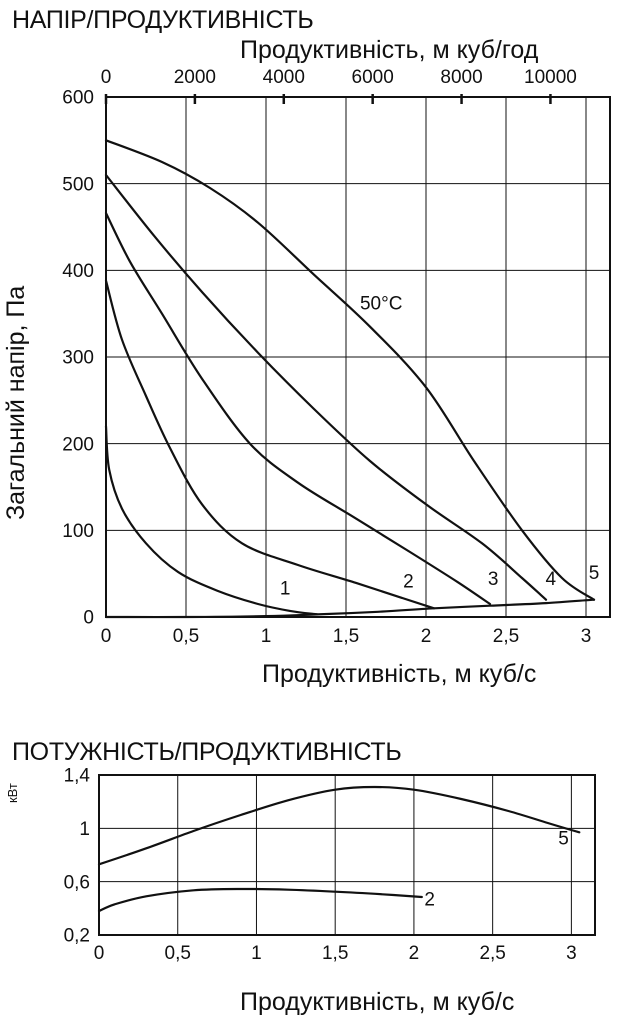 This screenshot has height=1027, width=632. What do you see at coordinates (493, 579) in the screenshot?
I see `chart1-series-label-3: 3` at bounding box center [493, 579].